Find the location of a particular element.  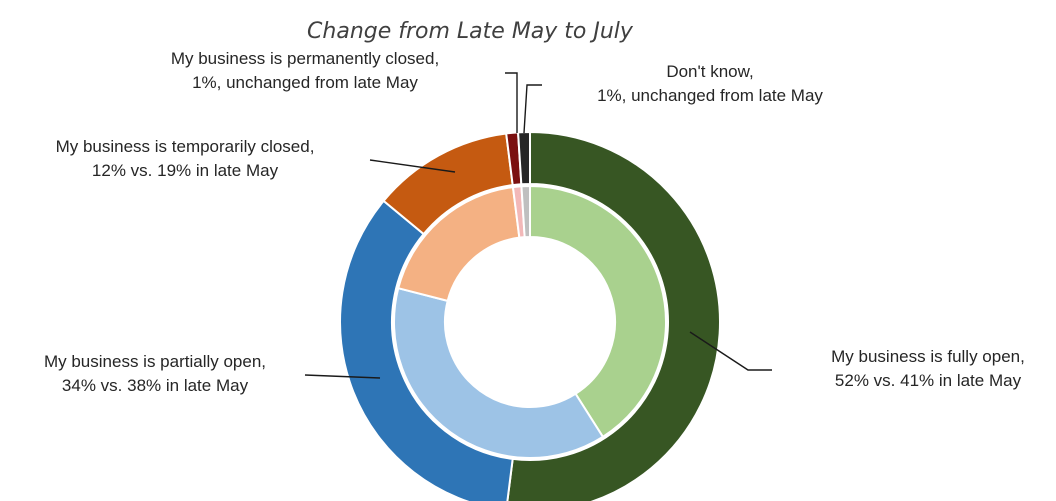

slice-label-4-line-1: Don't know, is located at coordinates (709, 71).